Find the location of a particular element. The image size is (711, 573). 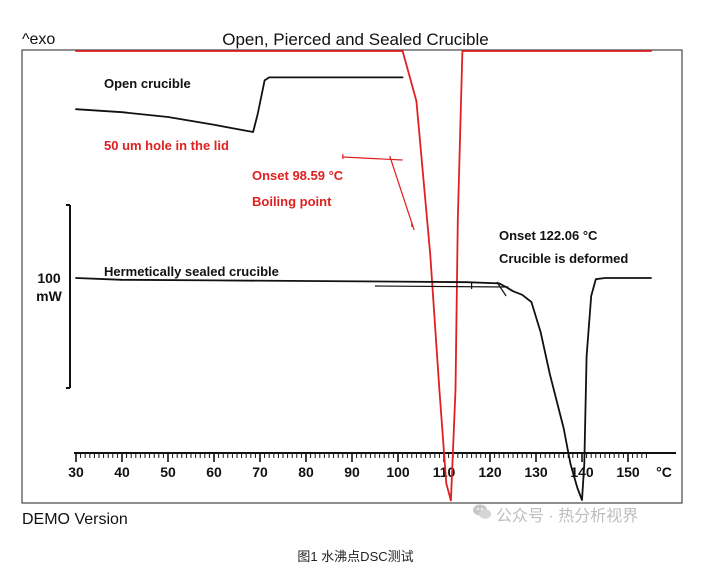

x-tick-label: 70 is located at coordinates (260, 472).